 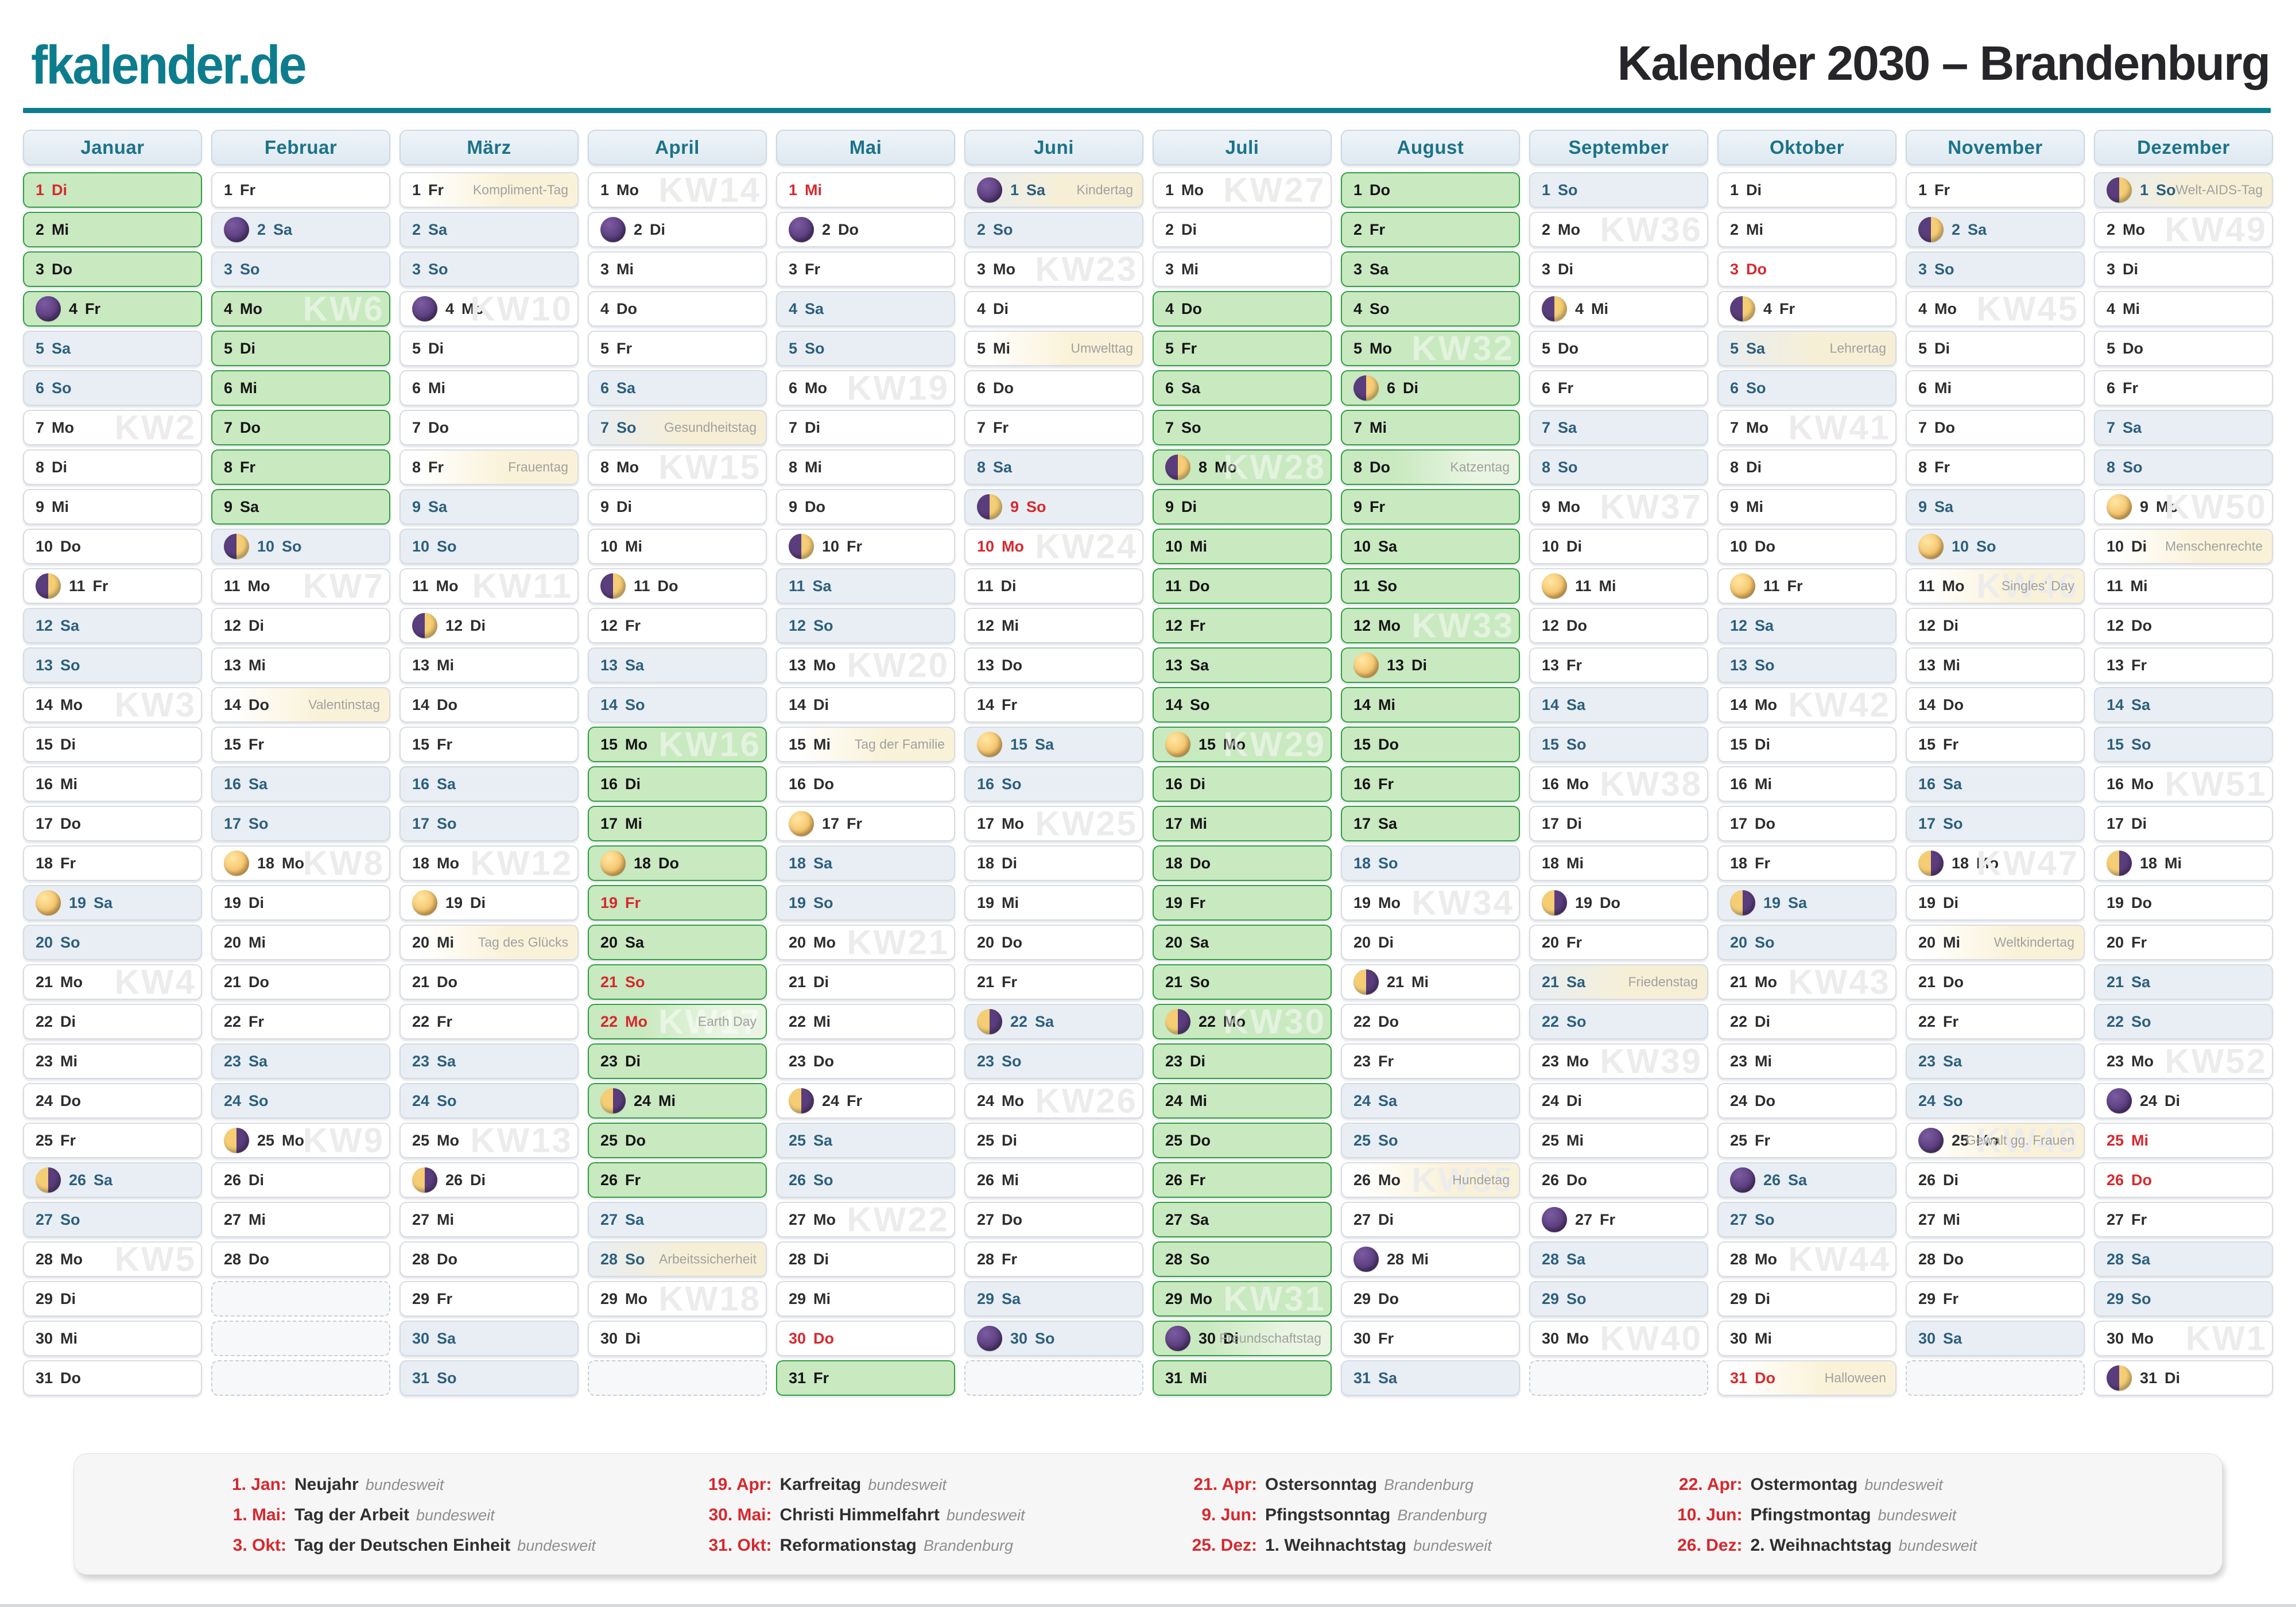 What do you see at coordinates (986, 982) in the screenshot?
I see `day-number: 21` at bounding box center [986, 982].